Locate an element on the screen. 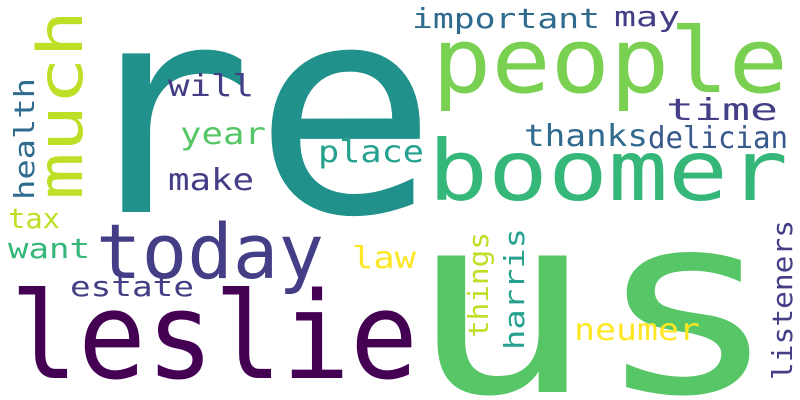 This screenshot has width=800, height=400. word-year: year is located at coordinates (223, 134).